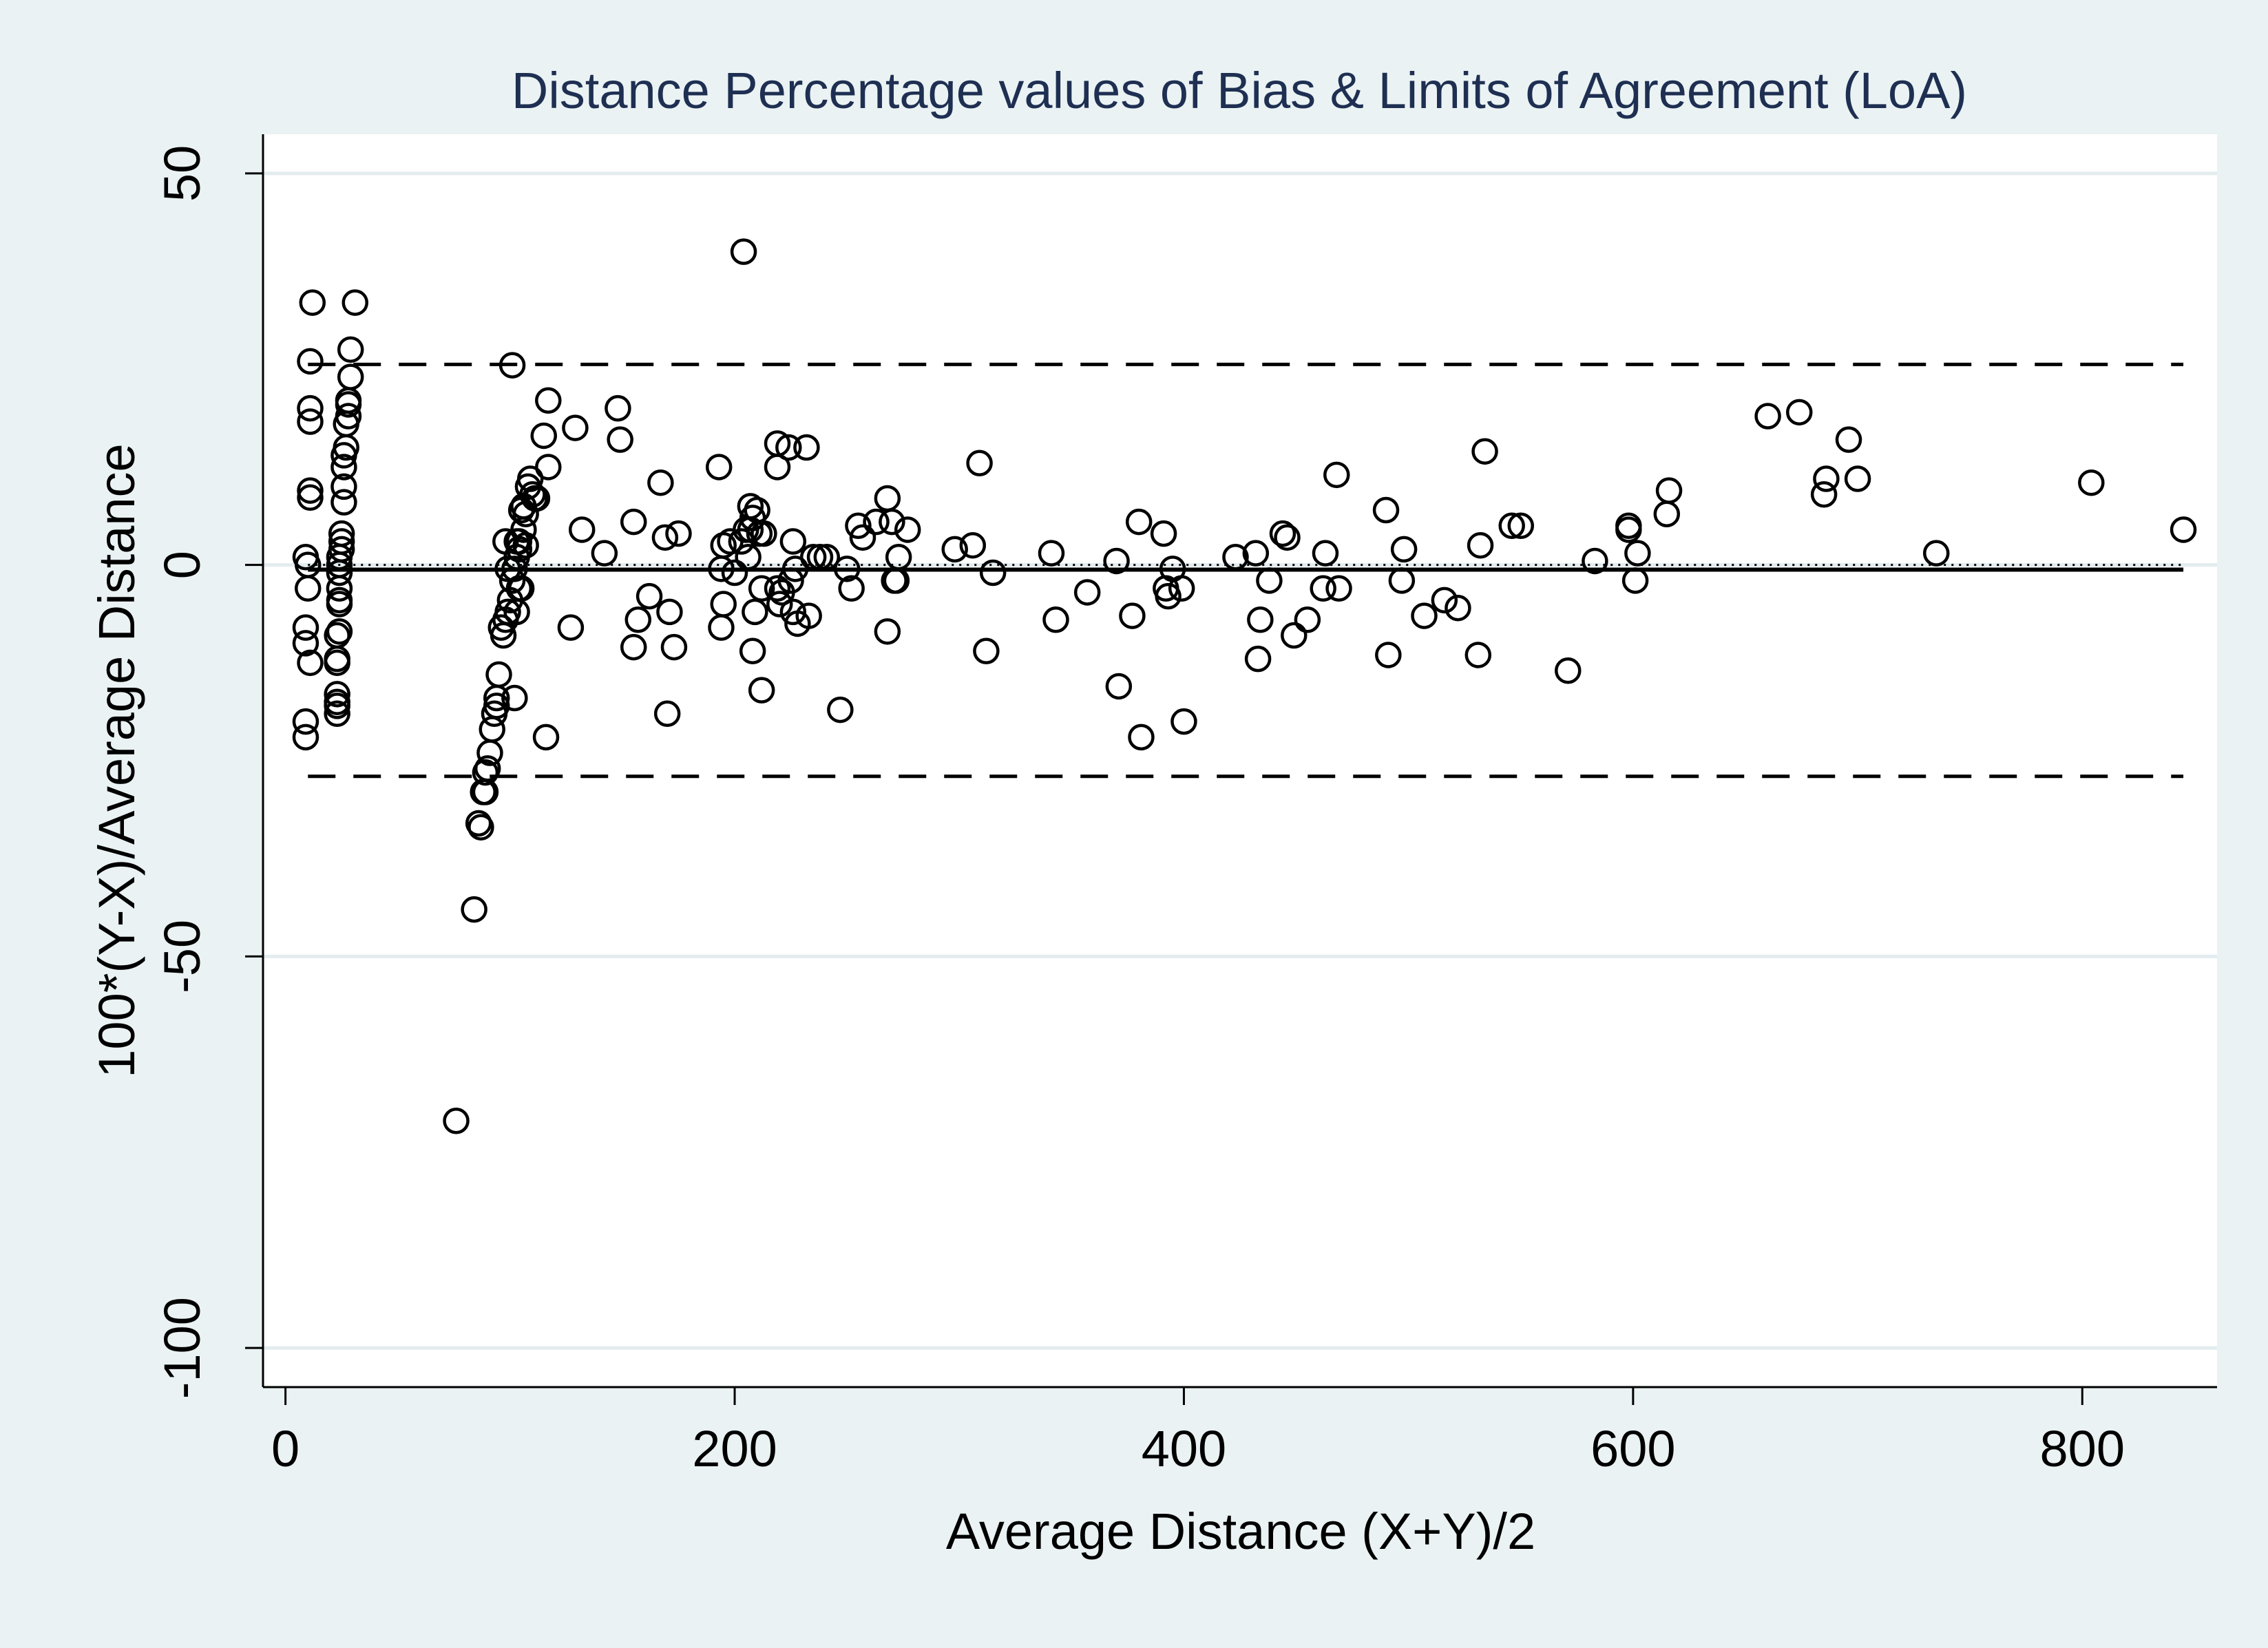 The height and width of the screenshot is (1648, 2268). I want to click on y-tick-label-3: -100, so click(182, 1348).